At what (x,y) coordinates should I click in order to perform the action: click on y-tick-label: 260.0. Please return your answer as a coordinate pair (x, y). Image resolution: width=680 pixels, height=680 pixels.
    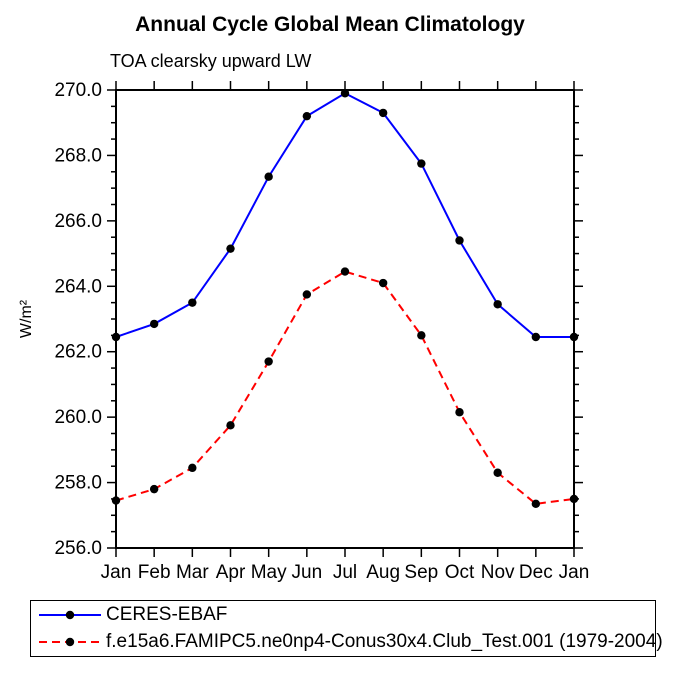
    Looking at the image, I should click on (78, 417).